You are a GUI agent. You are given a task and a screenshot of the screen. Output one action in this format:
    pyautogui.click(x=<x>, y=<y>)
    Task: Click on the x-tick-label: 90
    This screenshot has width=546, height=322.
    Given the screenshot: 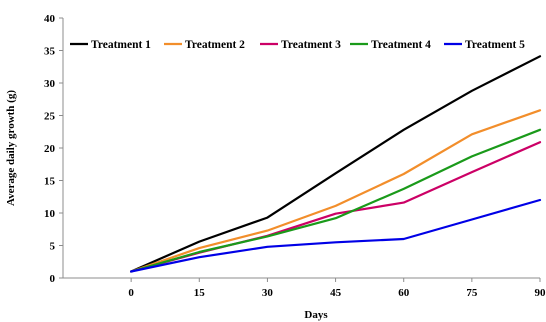 What is the action you would take?
    pyautogui.click(x=540, y=293)
    